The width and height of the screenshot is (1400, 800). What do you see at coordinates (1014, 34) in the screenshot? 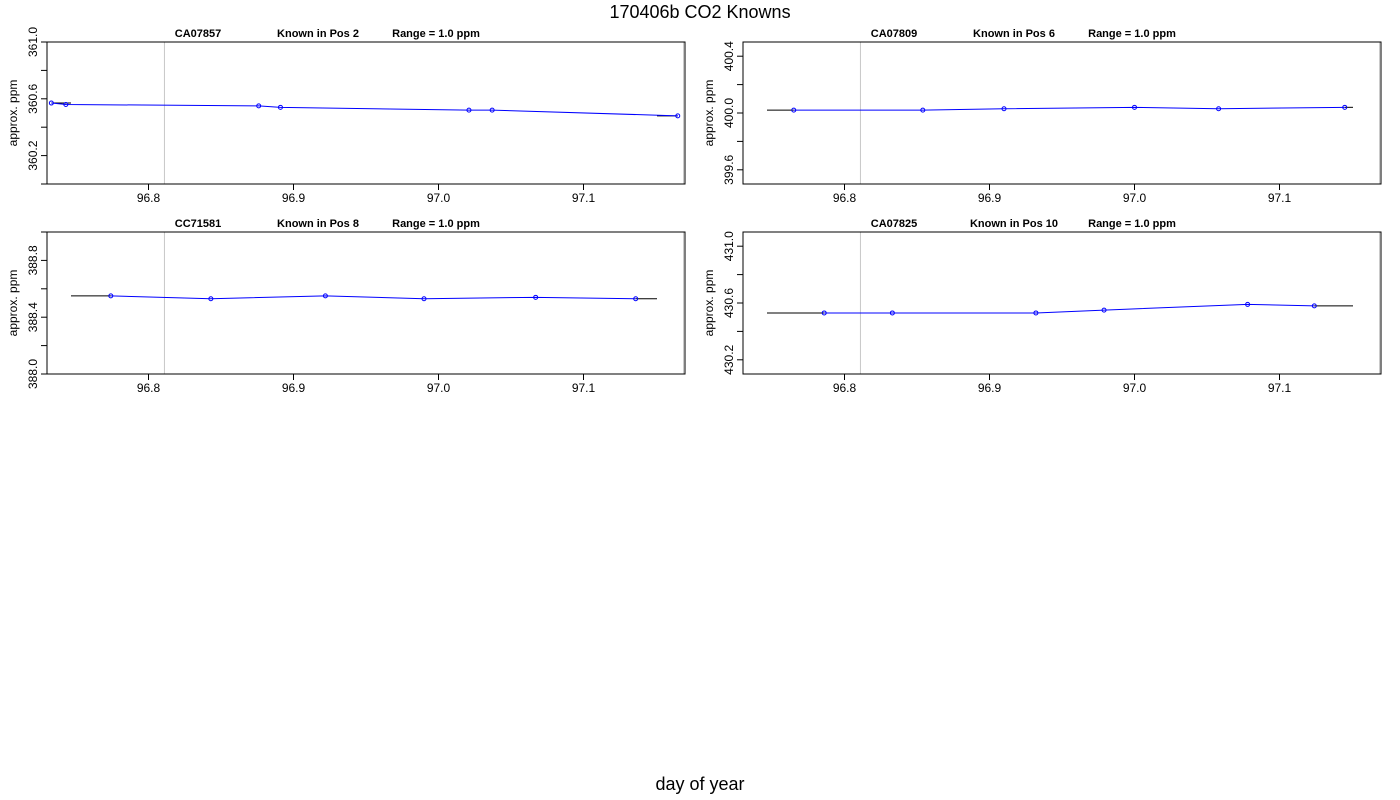
I see `panel-title-part: Known in Pos 6` at bounding box center [1014, 34].